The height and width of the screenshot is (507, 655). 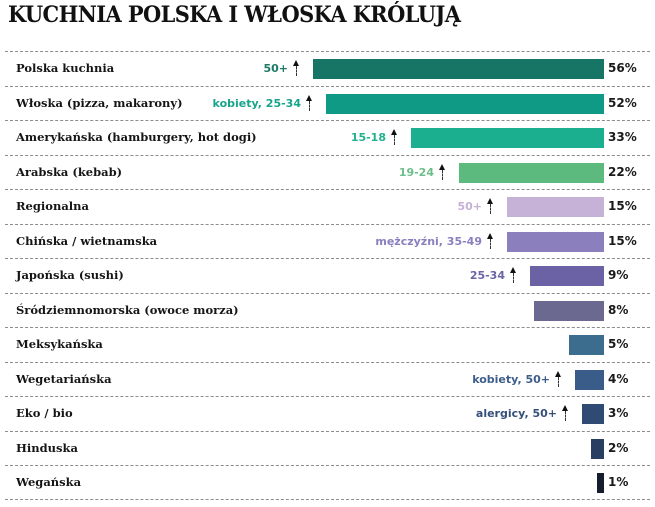 What do you see at coordinates (44, 413) in the screenshot?
I see `category-label: Eko / bio` at bounding box center [44, 413].